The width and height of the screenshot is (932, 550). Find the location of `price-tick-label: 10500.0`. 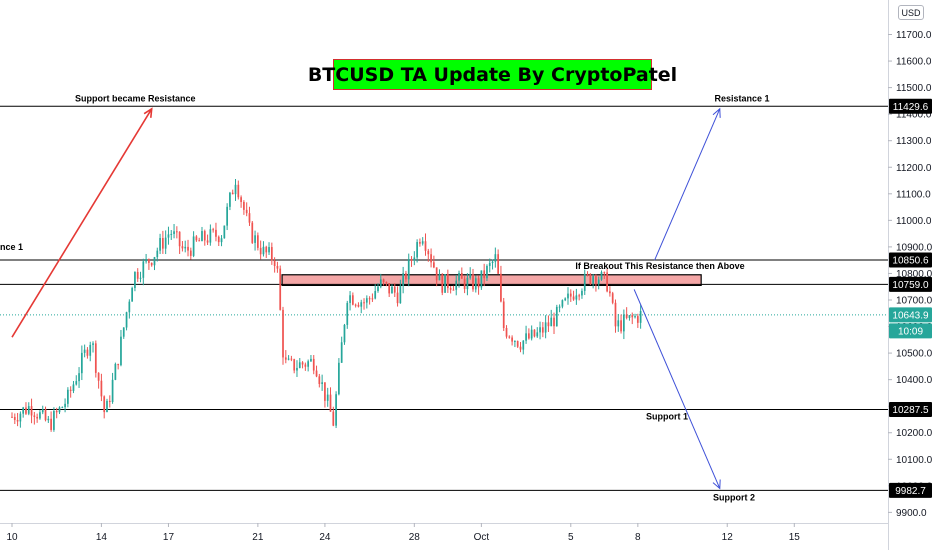

price-tick-label: 10500.0 is located at coordinates (914, 354).